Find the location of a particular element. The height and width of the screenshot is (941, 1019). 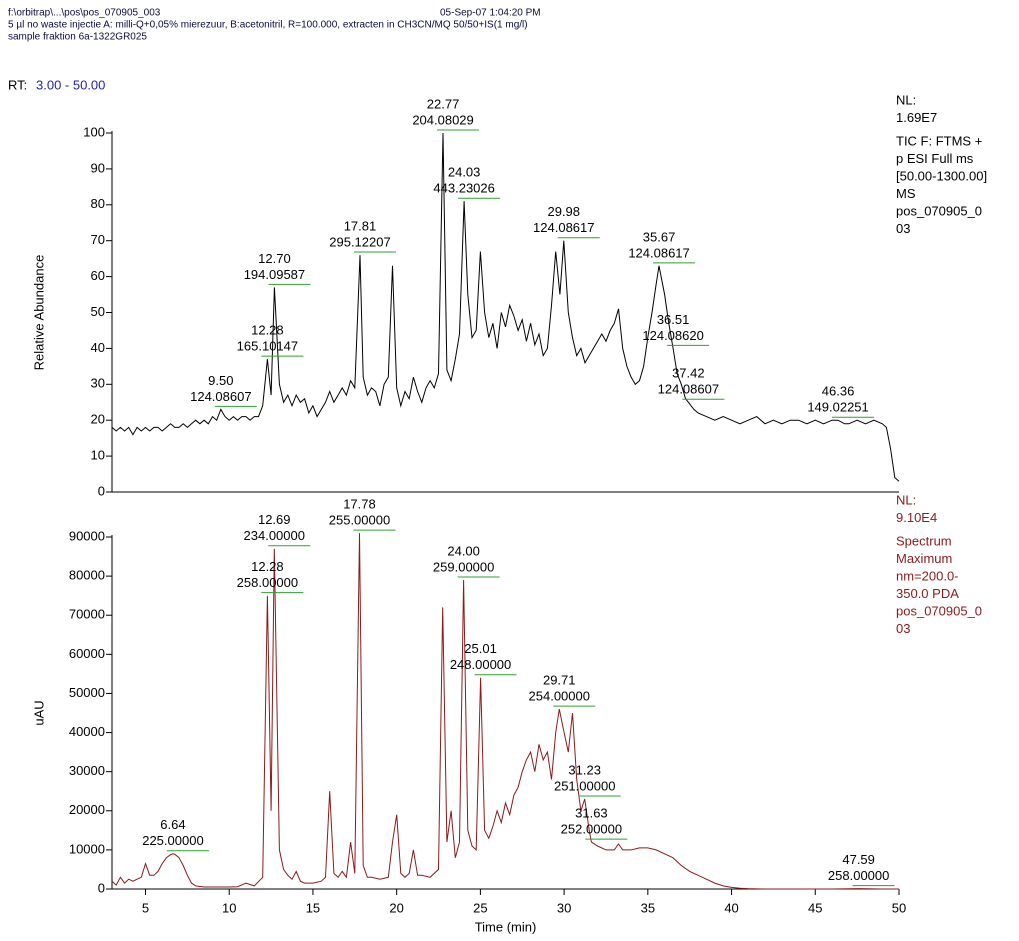

peak-mass: 295.12207 is located at coordinates (359, 241).